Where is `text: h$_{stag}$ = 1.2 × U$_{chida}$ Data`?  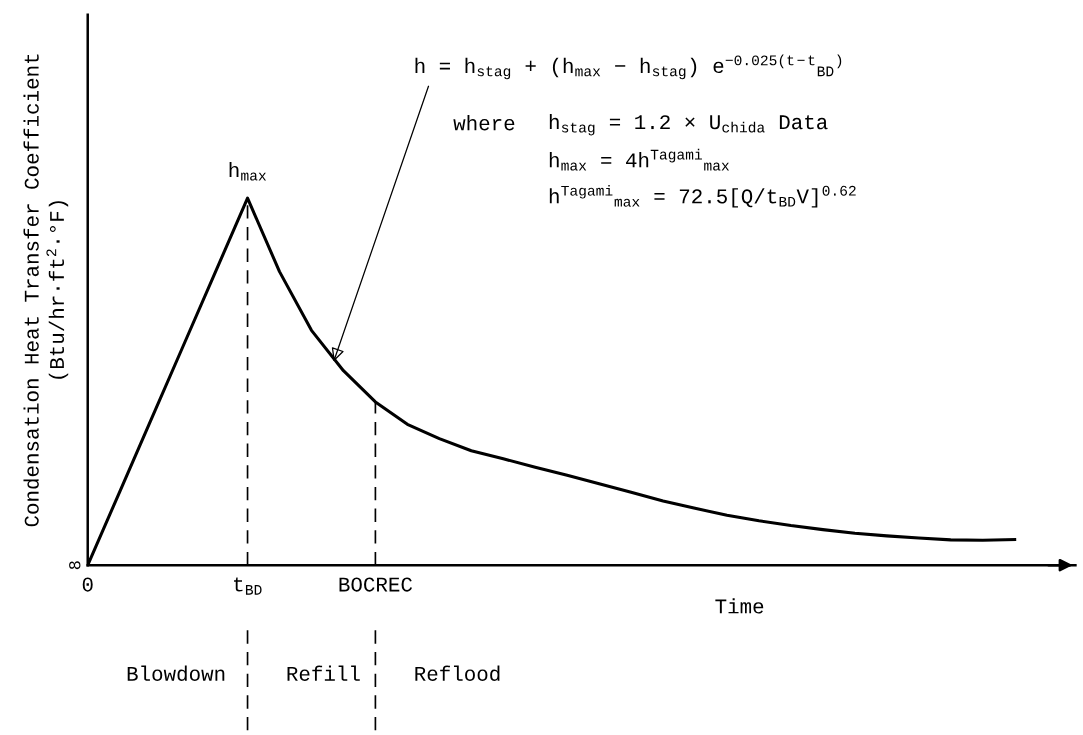 text: h$_{stag}$ = 1.2 × U$_{chida}$ Data is located at coordinates (688, 124).